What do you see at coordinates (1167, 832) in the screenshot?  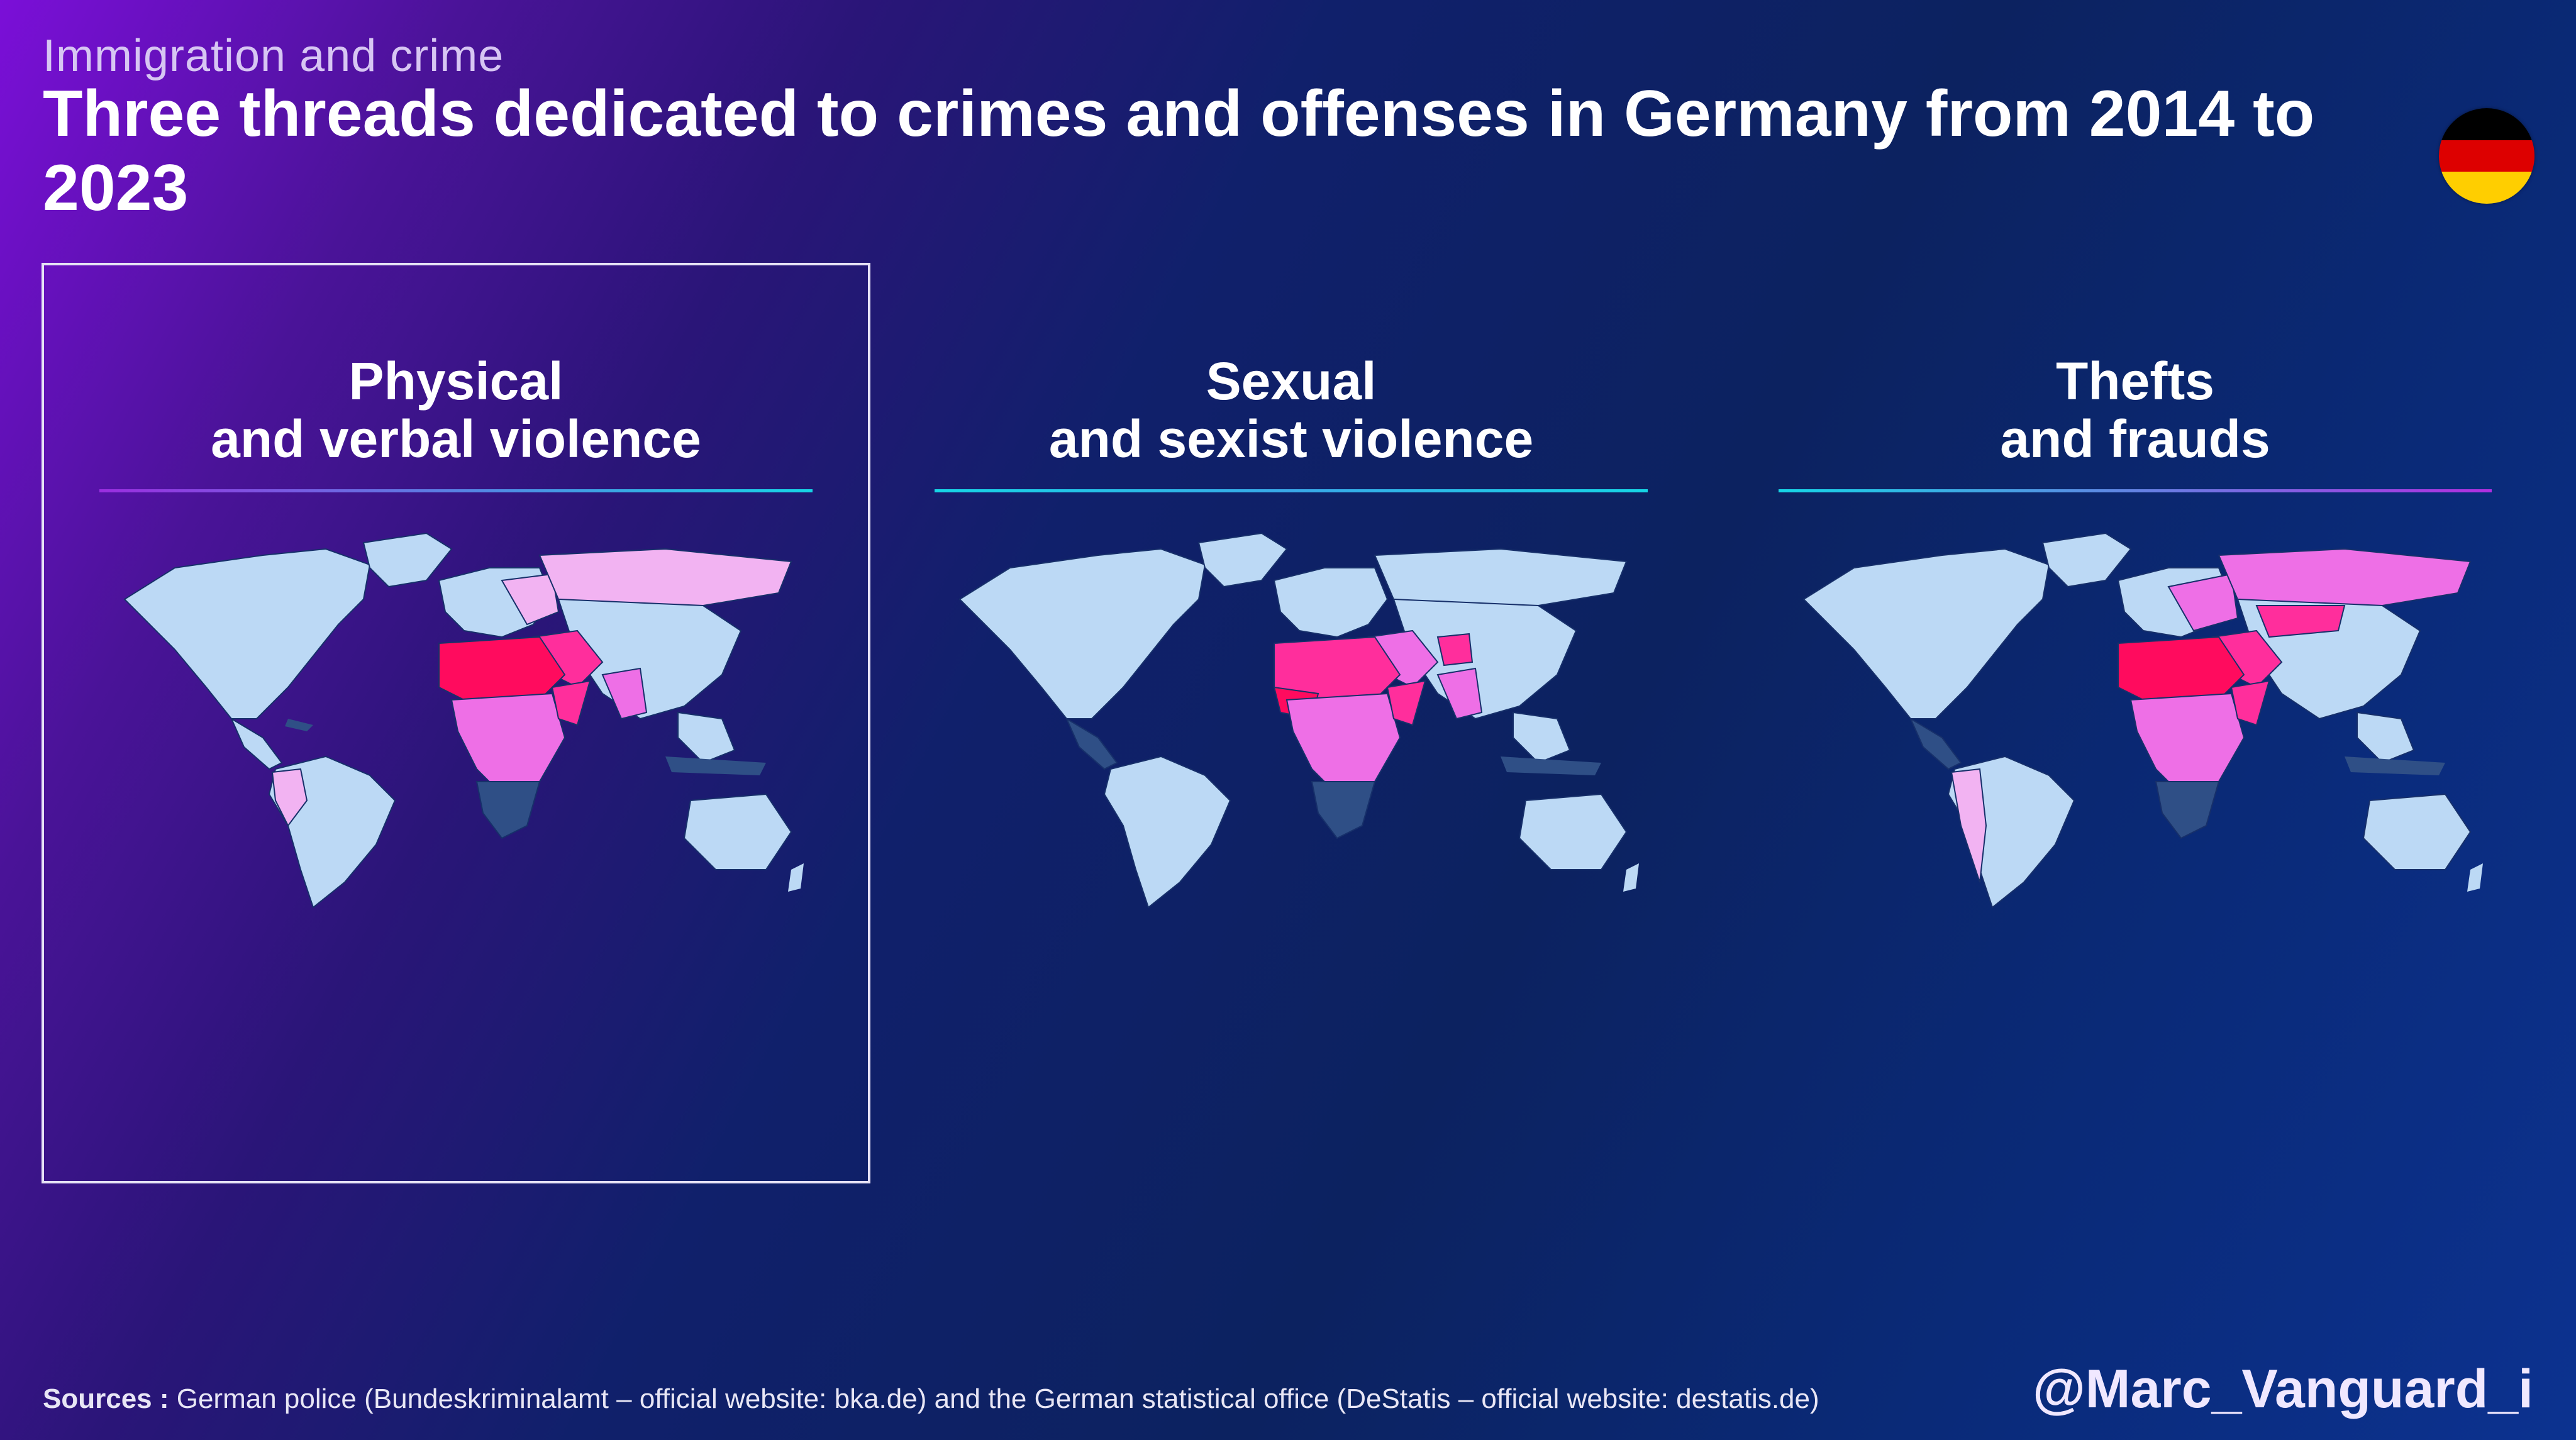 I see `south-america` at bounding box center [1167, 832].